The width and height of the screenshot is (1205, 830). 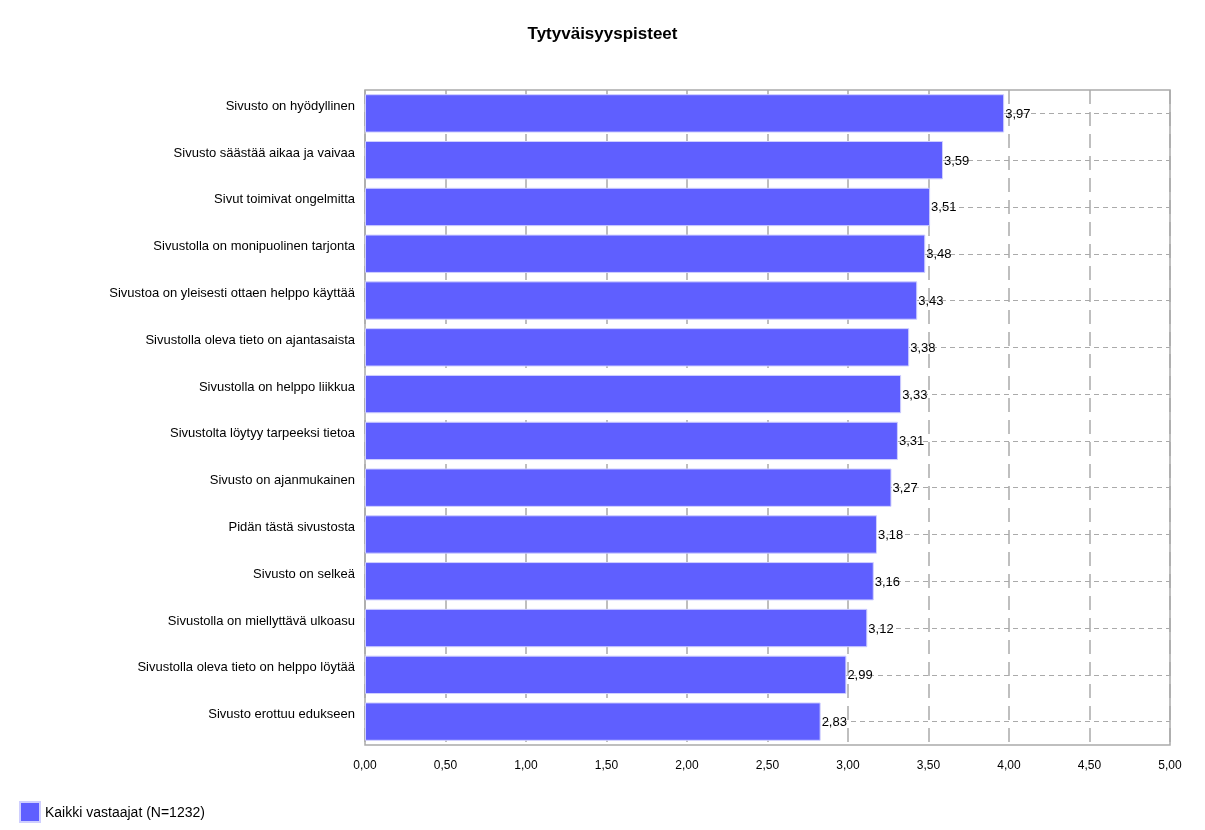 I want to click on y-tick-label: Pidän tästä sivustosta, so click(x=292, y=526).